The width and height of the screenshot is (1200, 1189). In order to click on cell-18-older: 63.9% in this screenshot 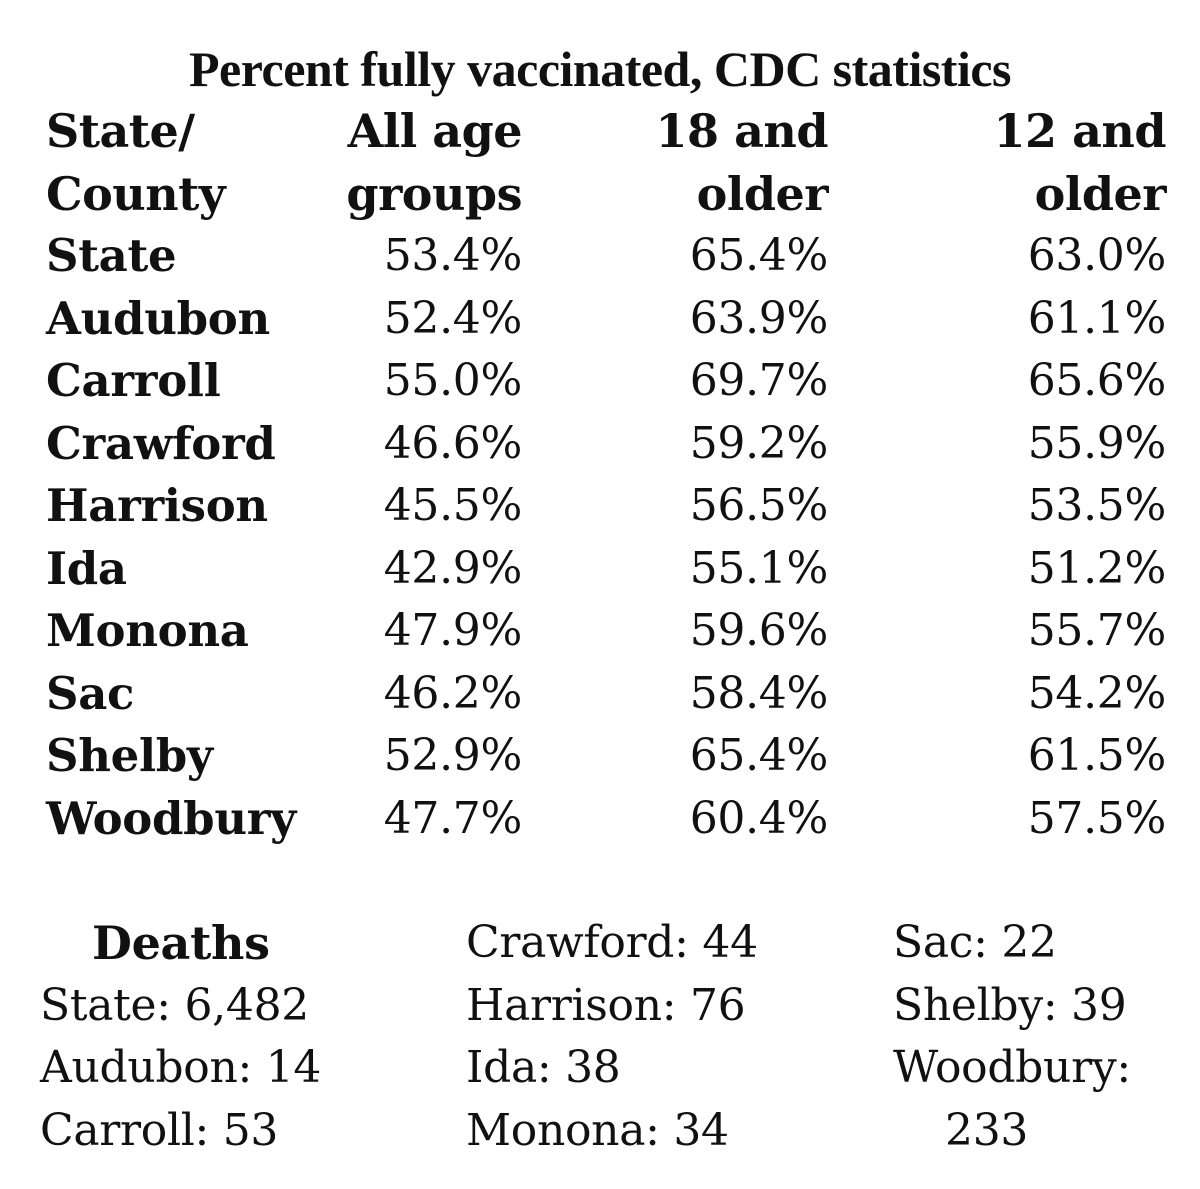, I will do `click(759, 318)`.